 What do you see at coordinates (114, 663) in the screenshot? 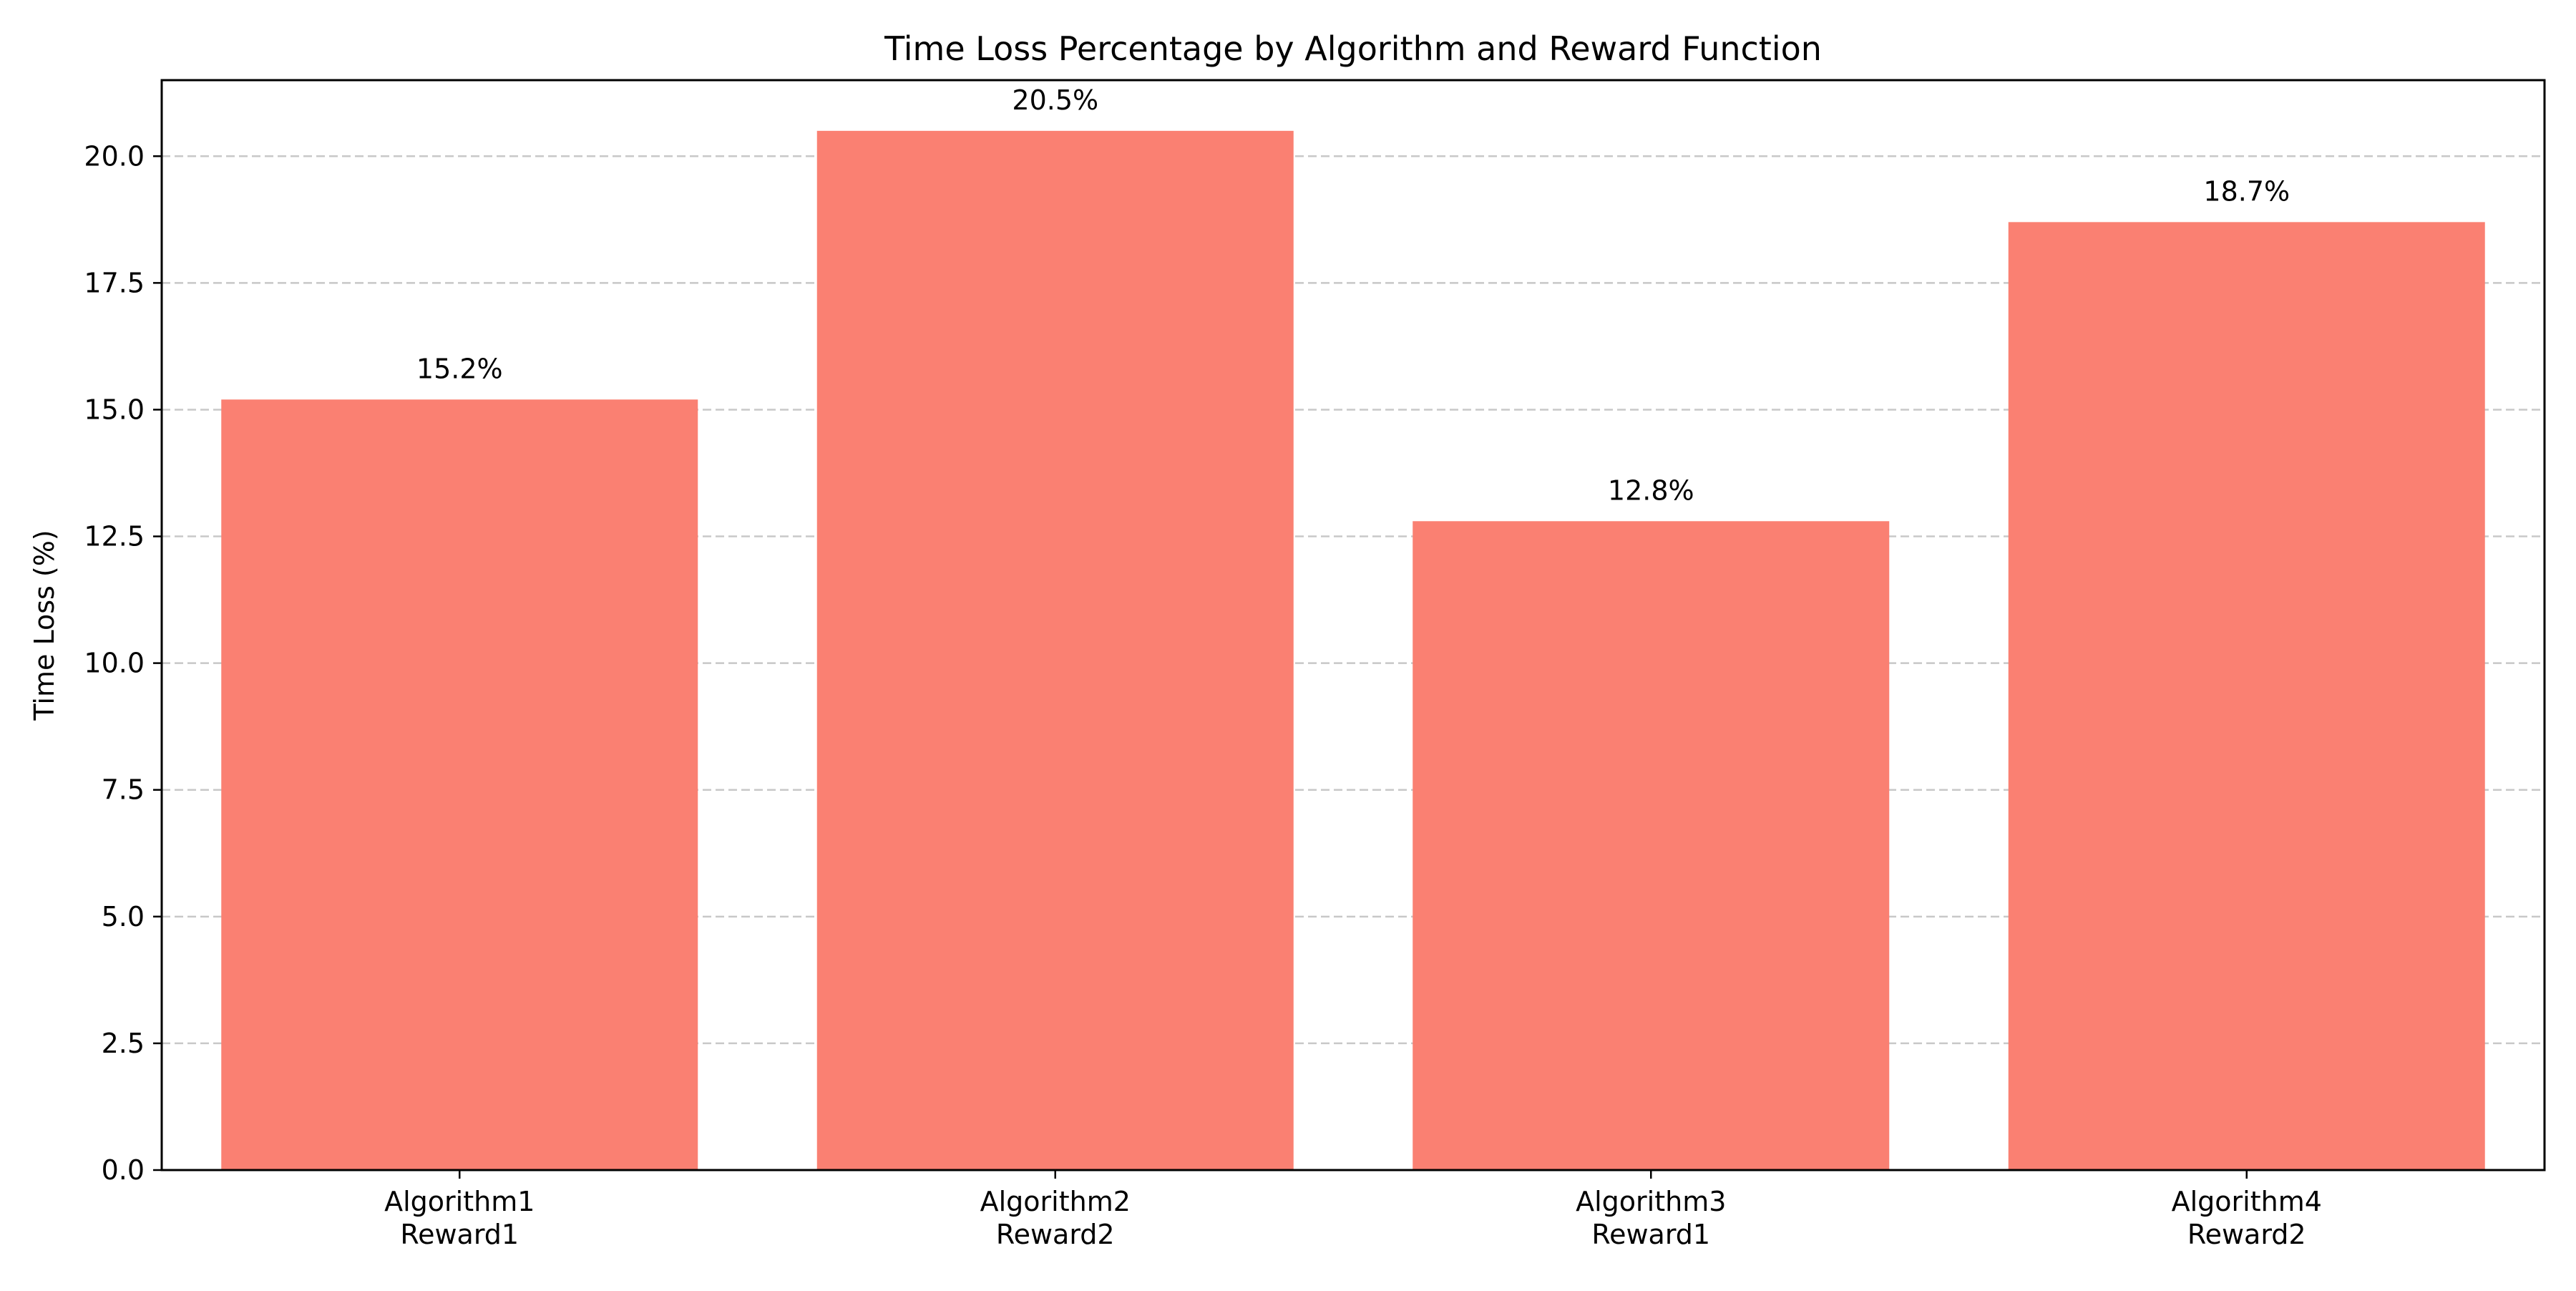
I see `y-tick-label: 10.0` at bounding box center [114, 663].